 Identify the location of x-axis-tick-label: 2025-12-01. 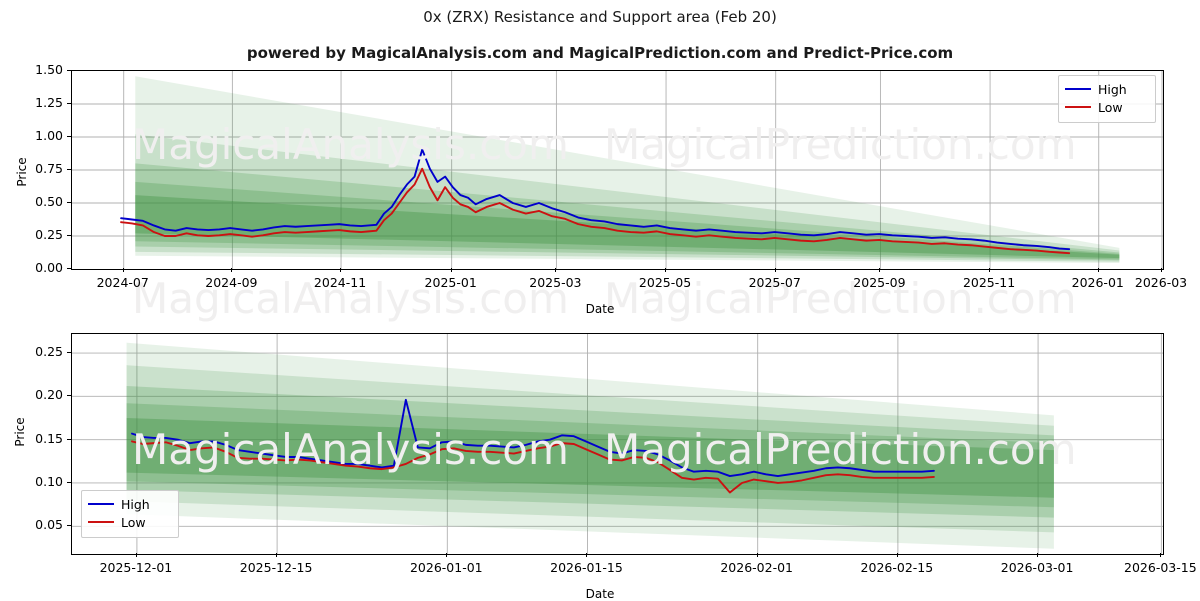
(136, 567).